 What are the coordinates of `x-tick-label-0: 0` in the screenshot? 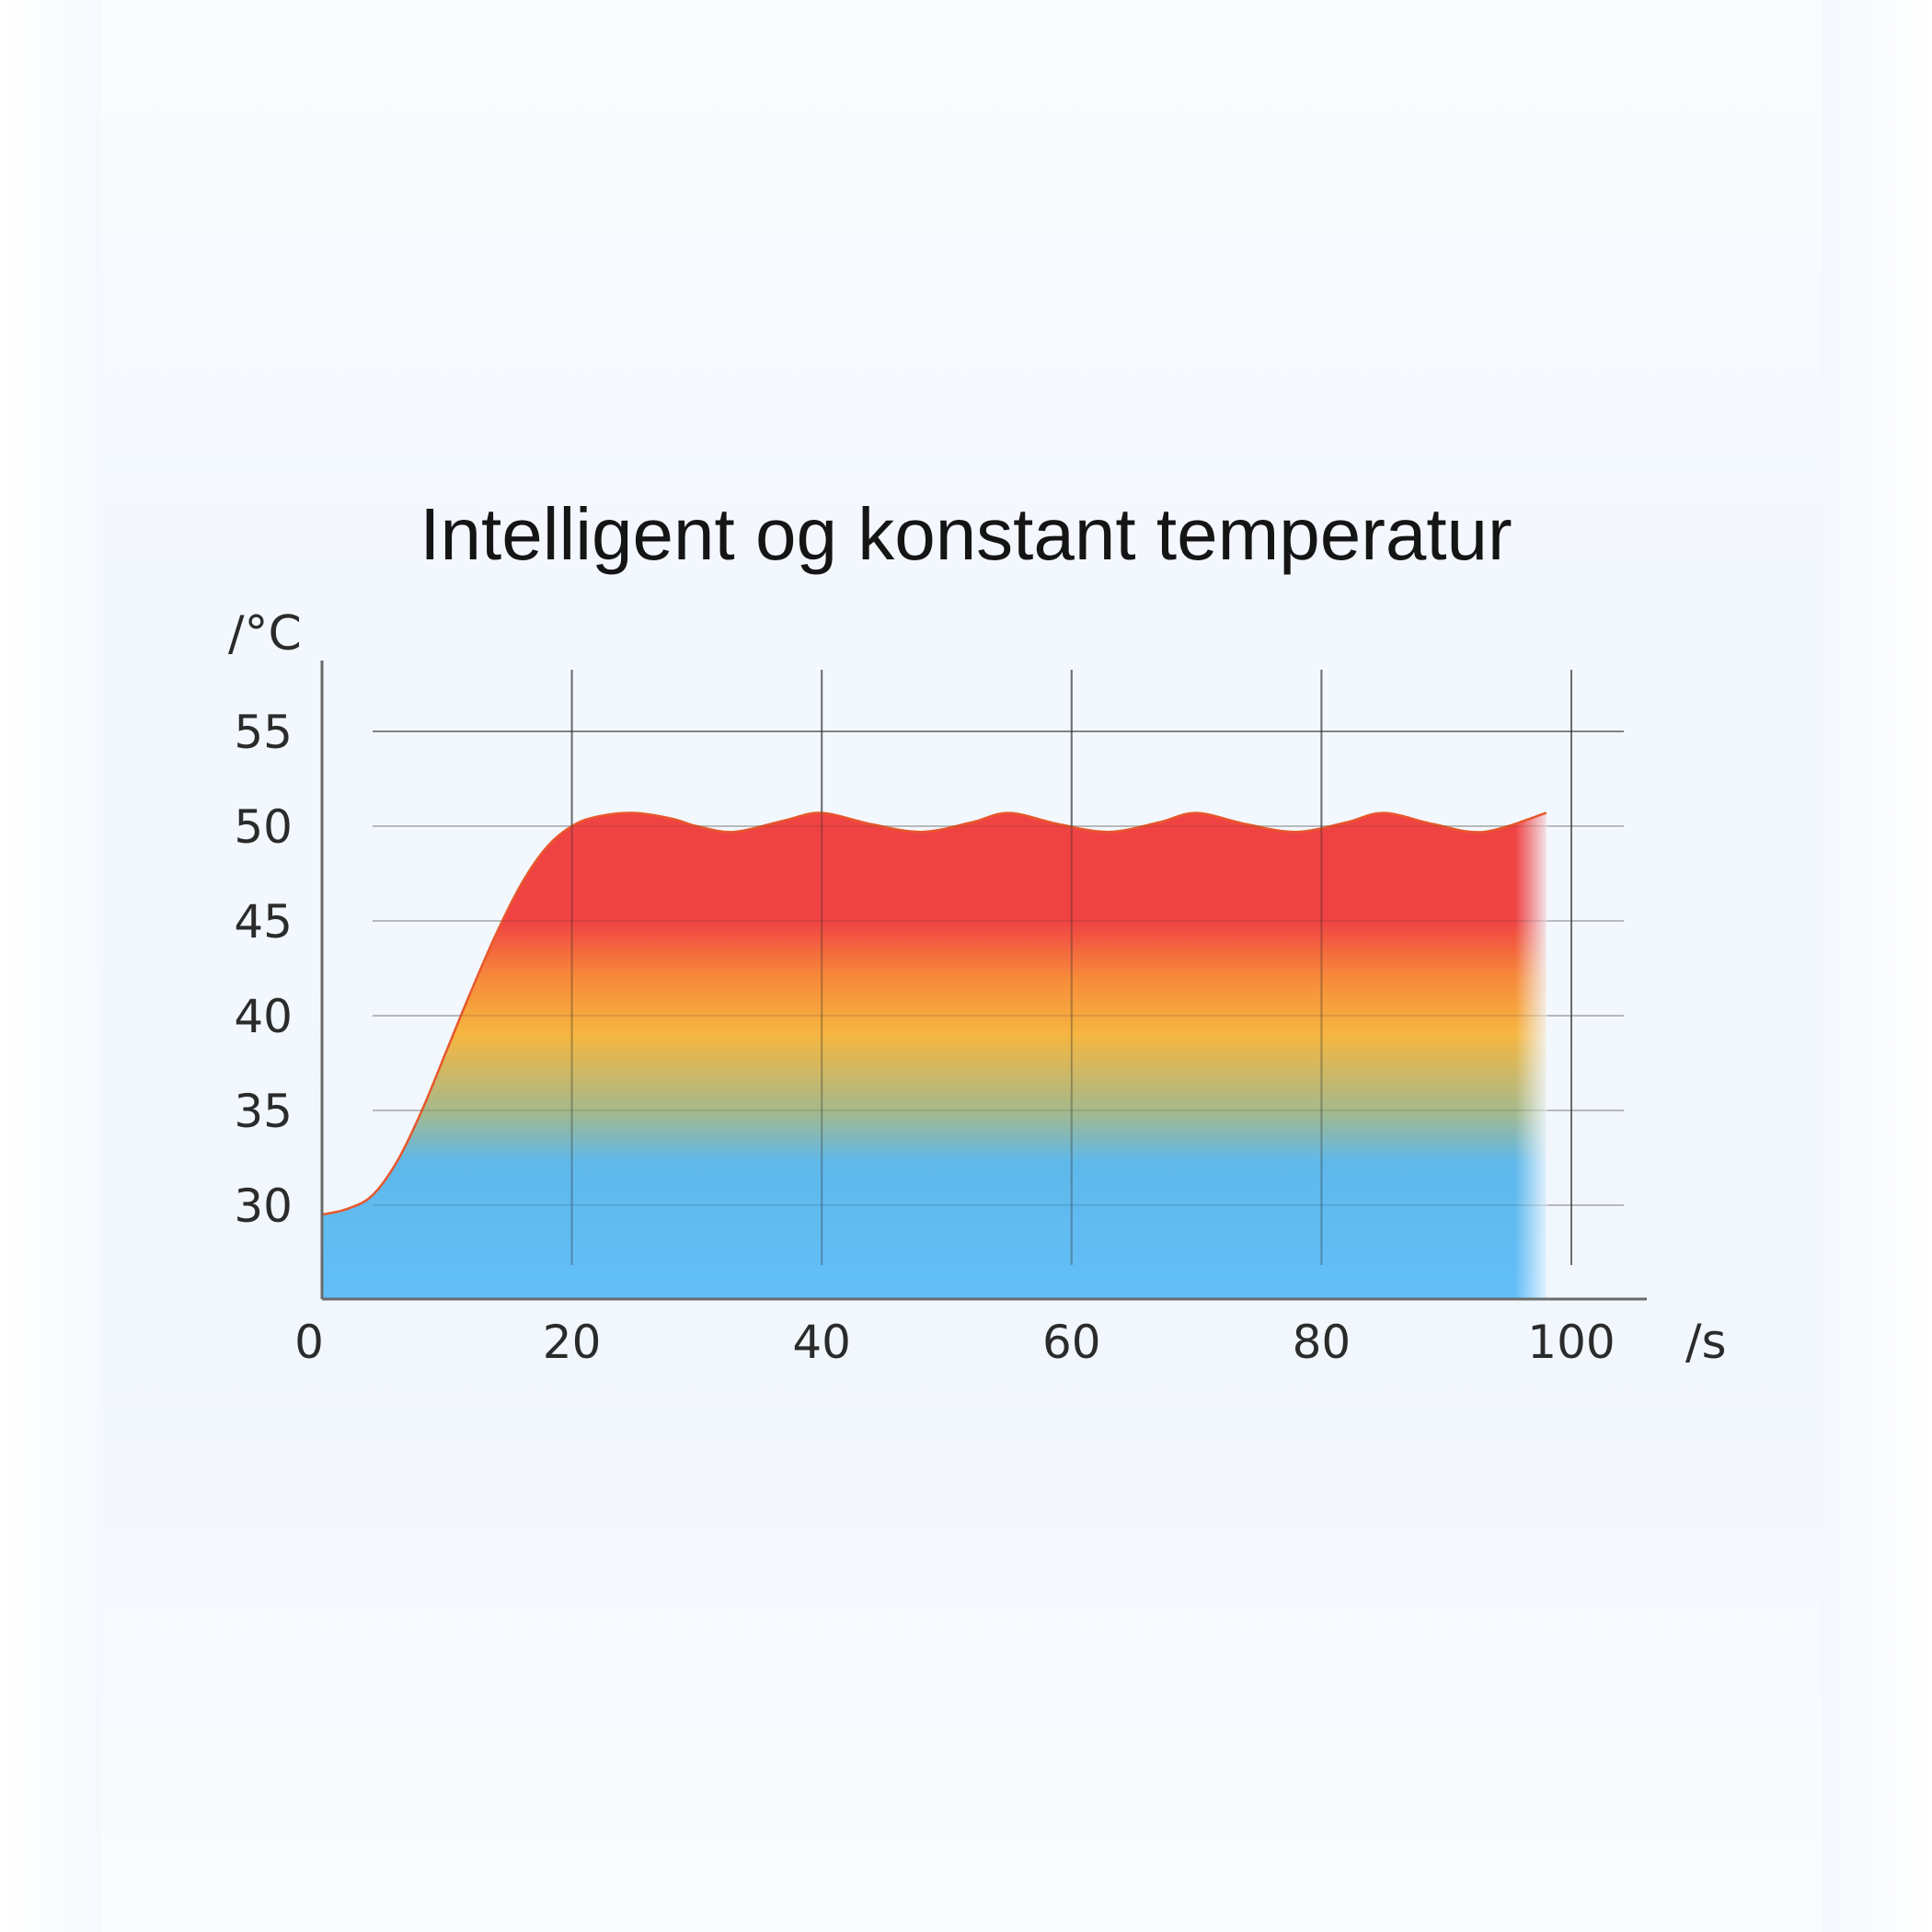 It's located at (309, 1342).